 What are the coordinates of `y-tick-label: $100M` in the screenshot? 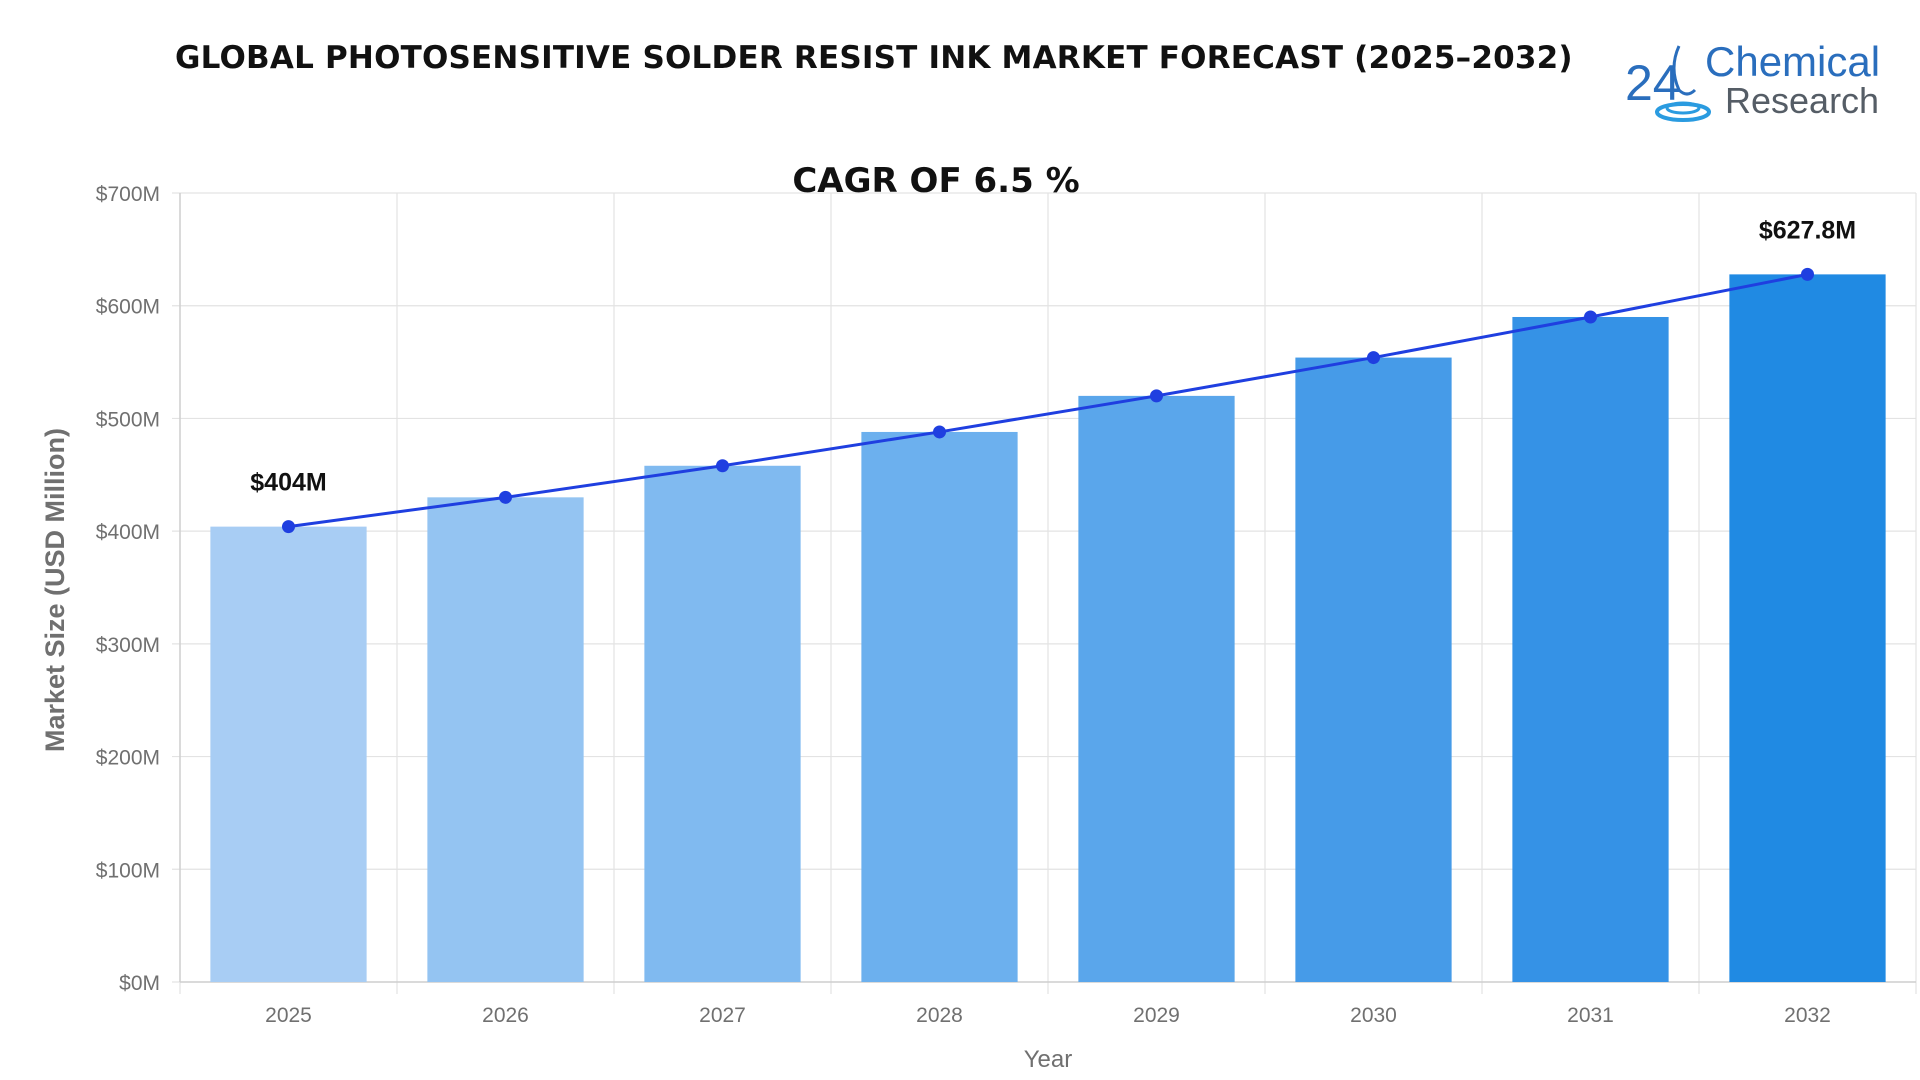 It's located at (128, 870).